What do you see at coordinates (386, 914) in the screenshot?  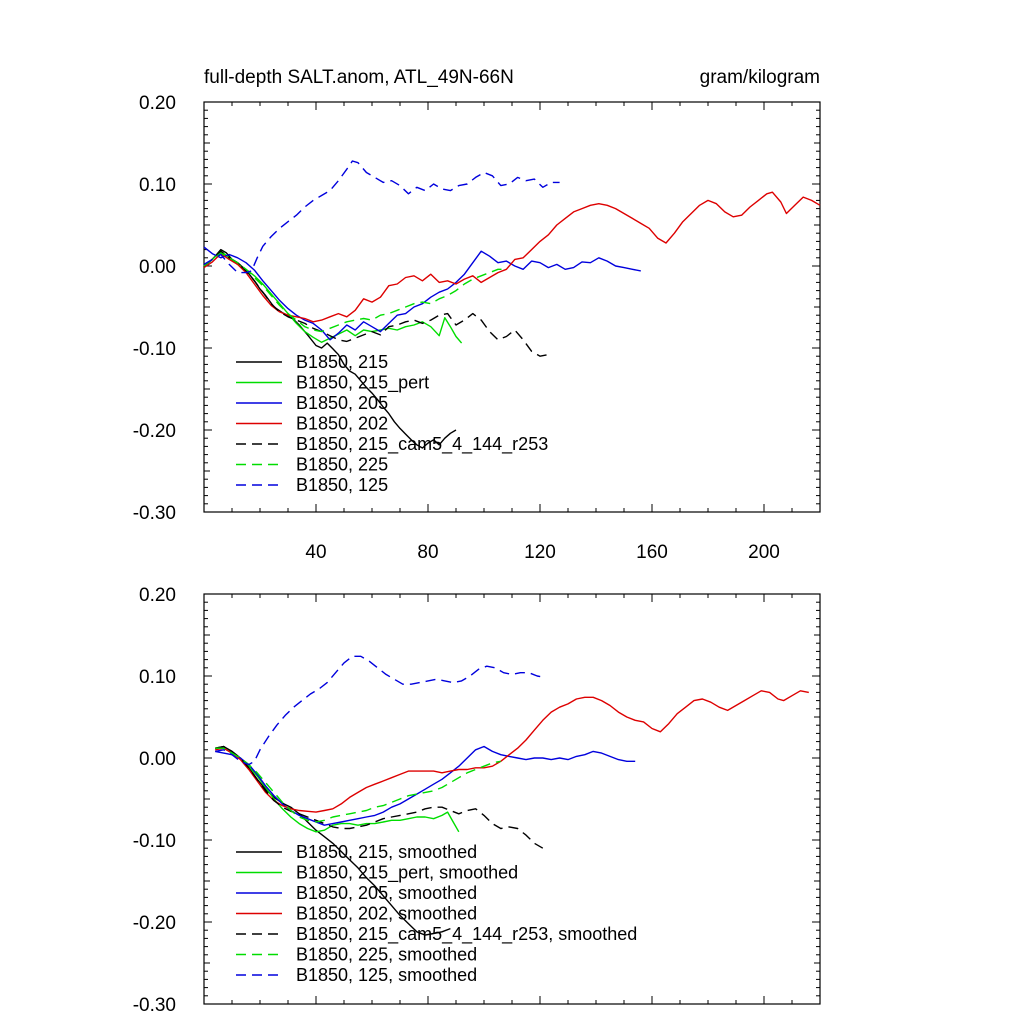 I see `legend-label: B1850, 202, smoothed` at bounding box center [386, 914].